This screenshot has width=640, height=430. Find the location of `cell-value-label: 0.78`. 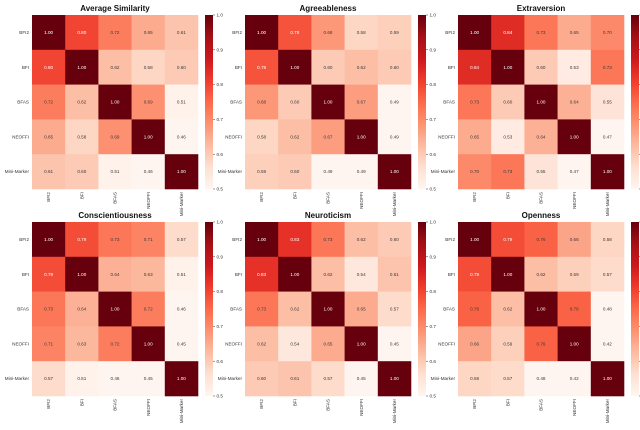

cell-value-label: 0.78 is located at coordinates (294, 32).